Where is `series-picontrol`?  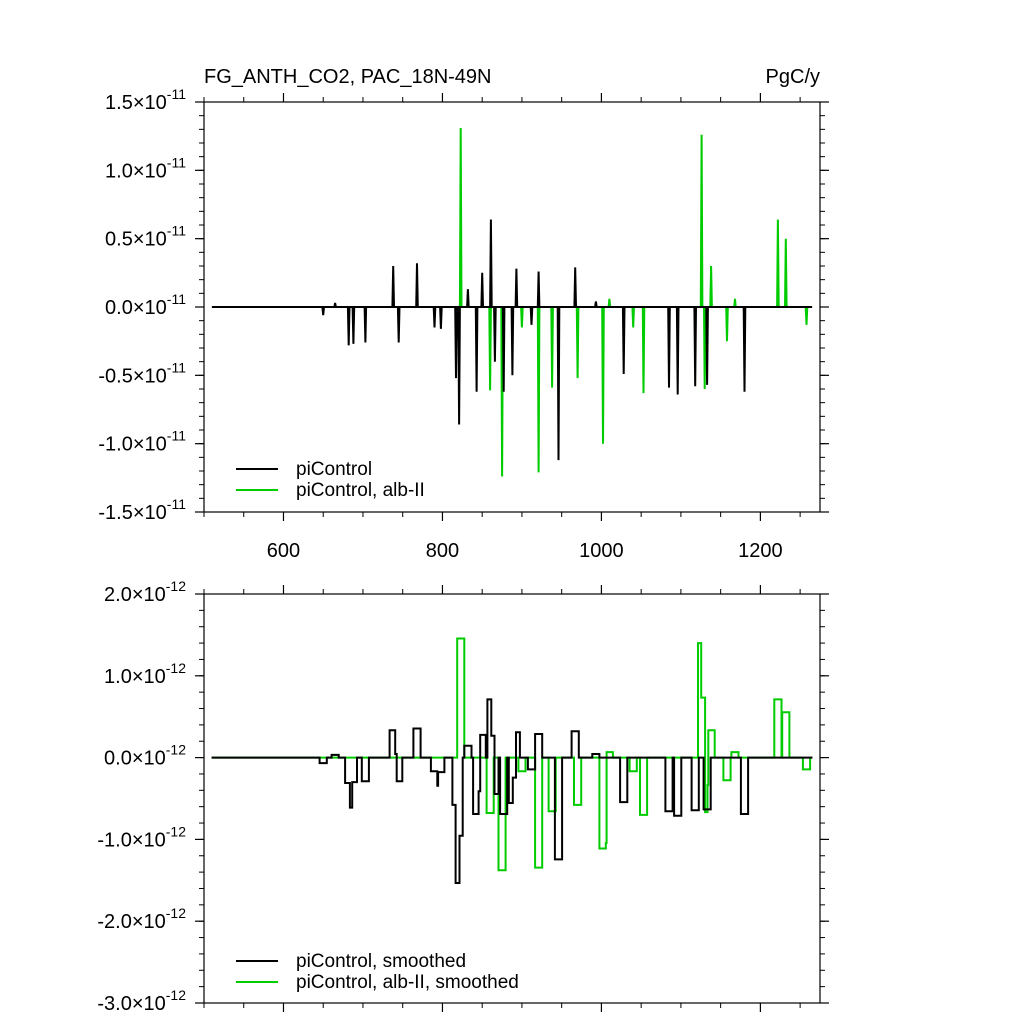 series-picontrol is located at coordinates (512, 340).